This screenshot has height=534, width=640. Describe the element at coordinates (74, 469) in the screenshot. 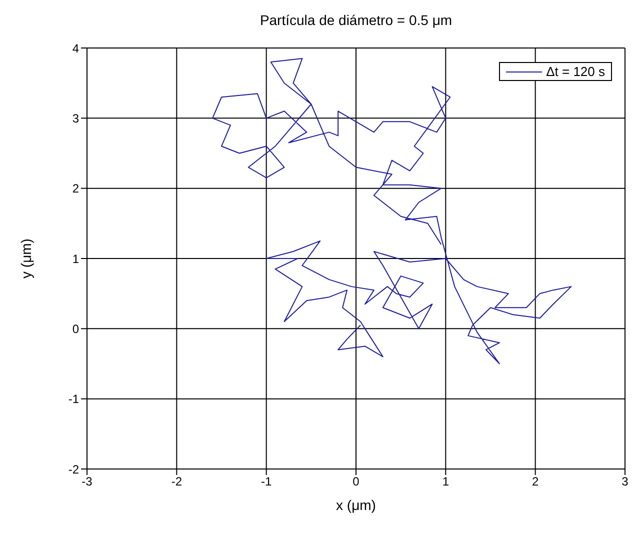

I see `y-tick-label: -2` at that location.